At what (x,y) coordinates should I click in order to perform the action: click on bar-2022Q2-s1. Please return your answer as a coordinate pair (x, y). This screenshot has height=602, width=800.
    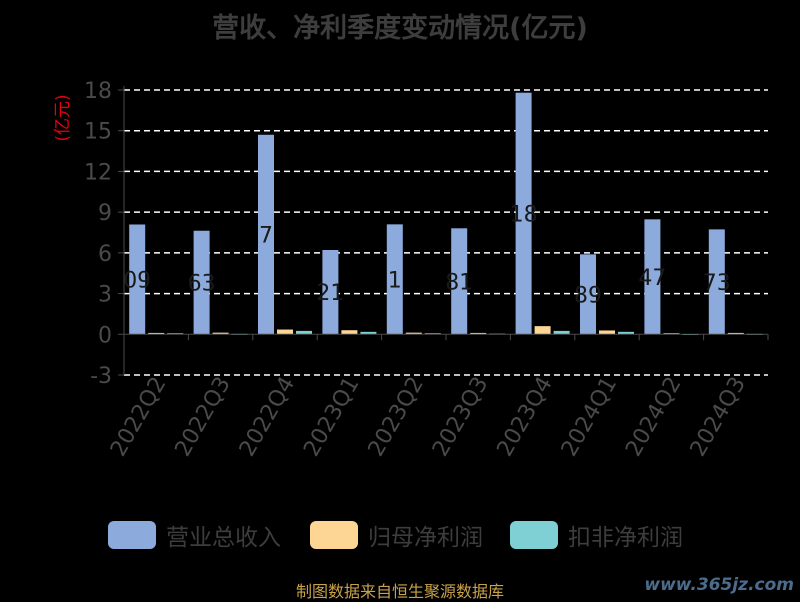
    Looking at the image, I should click on (156, 333).